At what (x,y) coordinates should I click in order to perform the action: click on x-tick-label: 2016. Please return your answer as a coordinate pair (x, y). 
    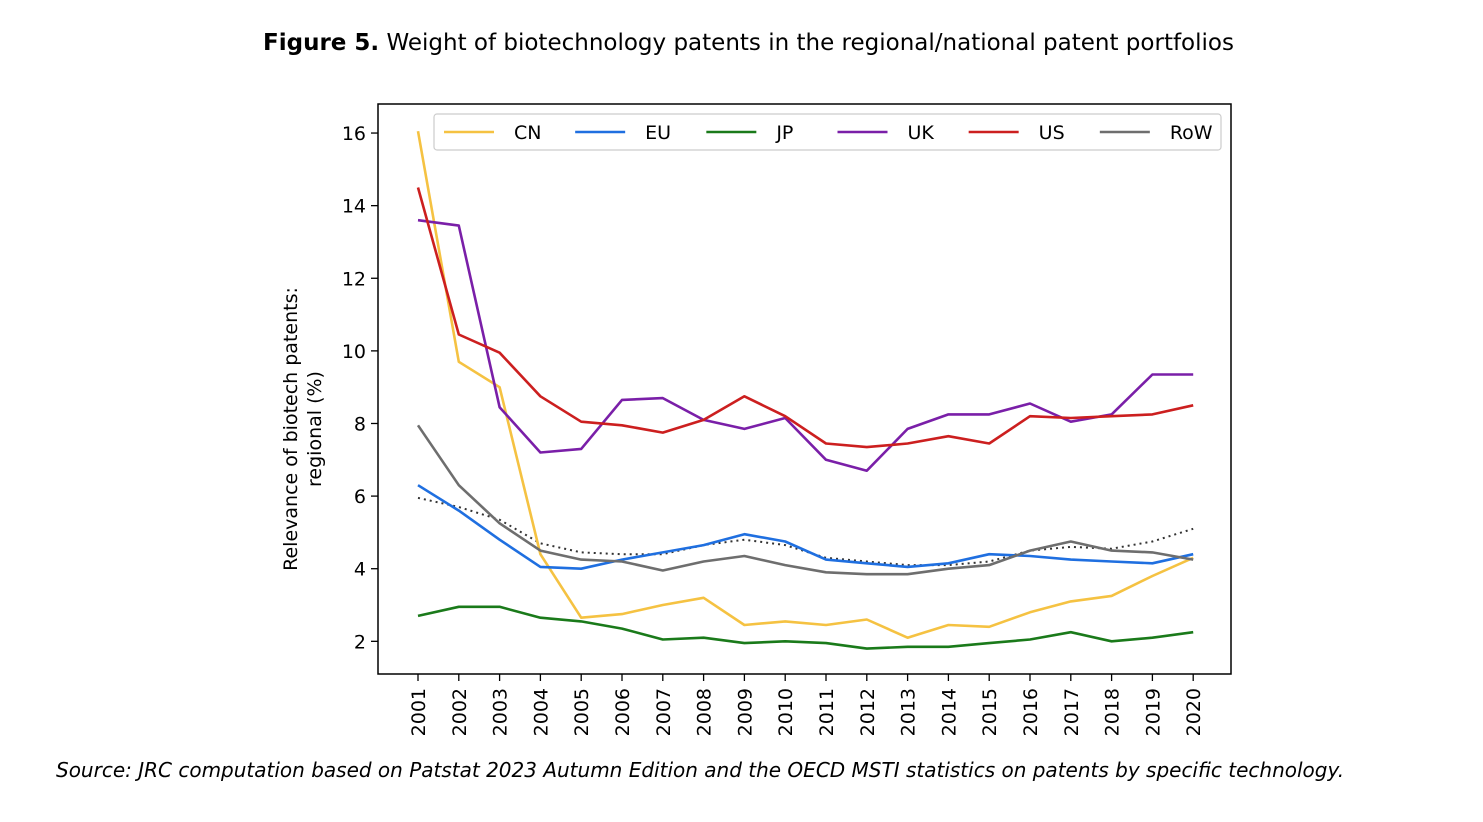
    Looking at the image, I should click on (1031, 712).